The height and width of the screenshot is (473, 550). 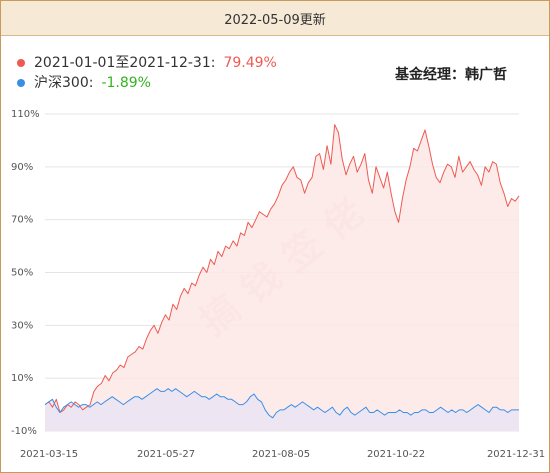 I want to click on y-tick-label: 70%, so click(x=22, y=220).